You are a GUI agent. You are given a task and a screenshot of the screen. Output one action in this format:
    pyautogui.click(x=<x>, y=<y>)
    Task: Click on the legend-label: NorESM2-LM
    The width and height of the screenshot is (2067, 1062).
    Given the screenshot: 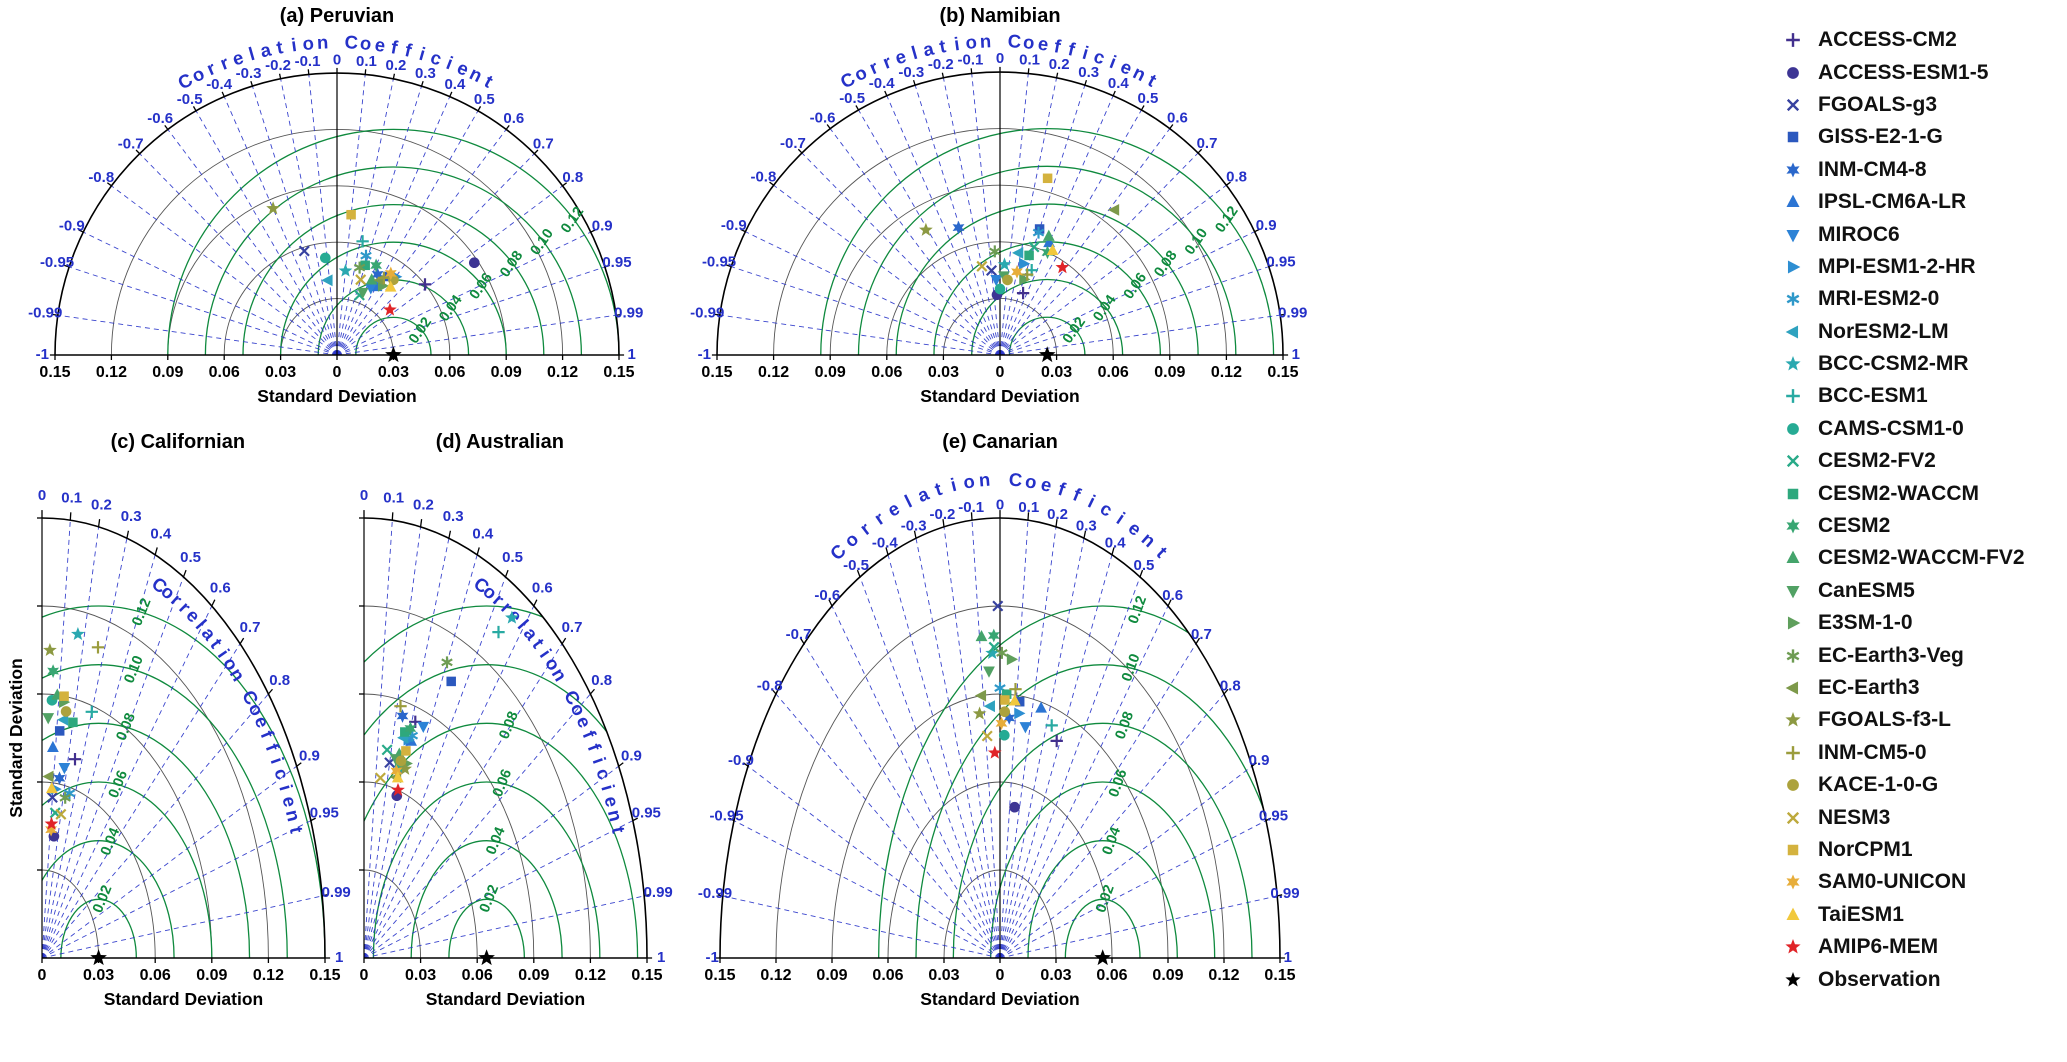 What is the action you would take?
    pyautogui.click(x=1883, y=331)
    